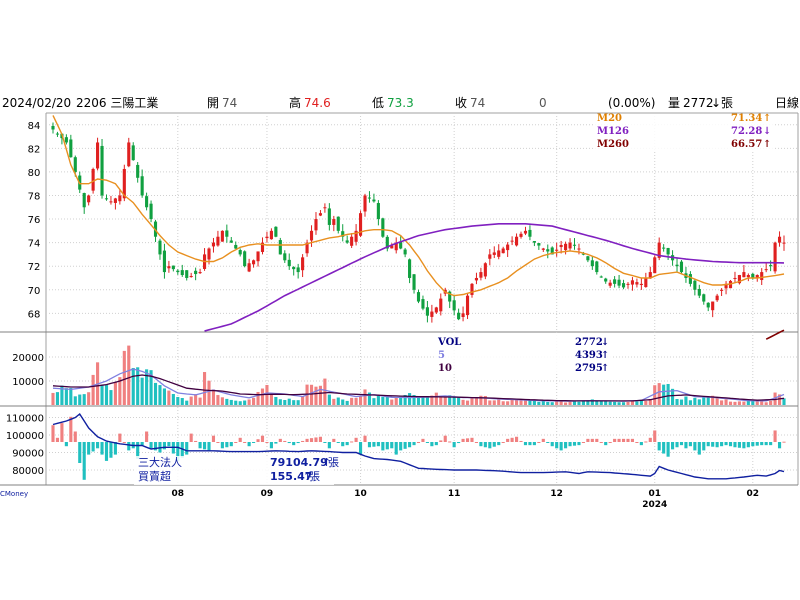  Describe the element at coordinates (326, 462) in the screenshot. I see `institutional-arrow: ↑` at that location.